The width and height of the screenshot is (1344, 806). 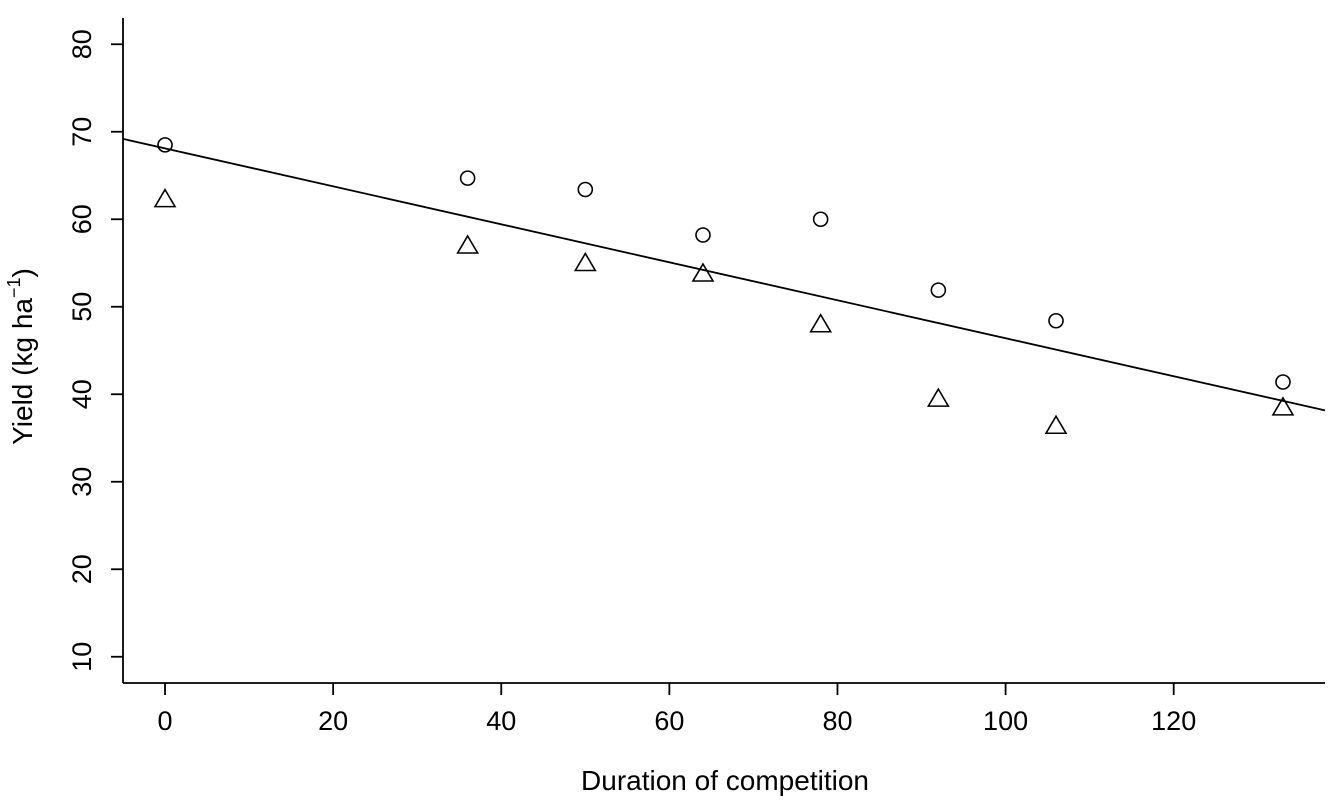 What do you see at coordinates (1173, 721) in the screenshot?
I see `x-tick-label: 120` at bounding box center [1173, 721].